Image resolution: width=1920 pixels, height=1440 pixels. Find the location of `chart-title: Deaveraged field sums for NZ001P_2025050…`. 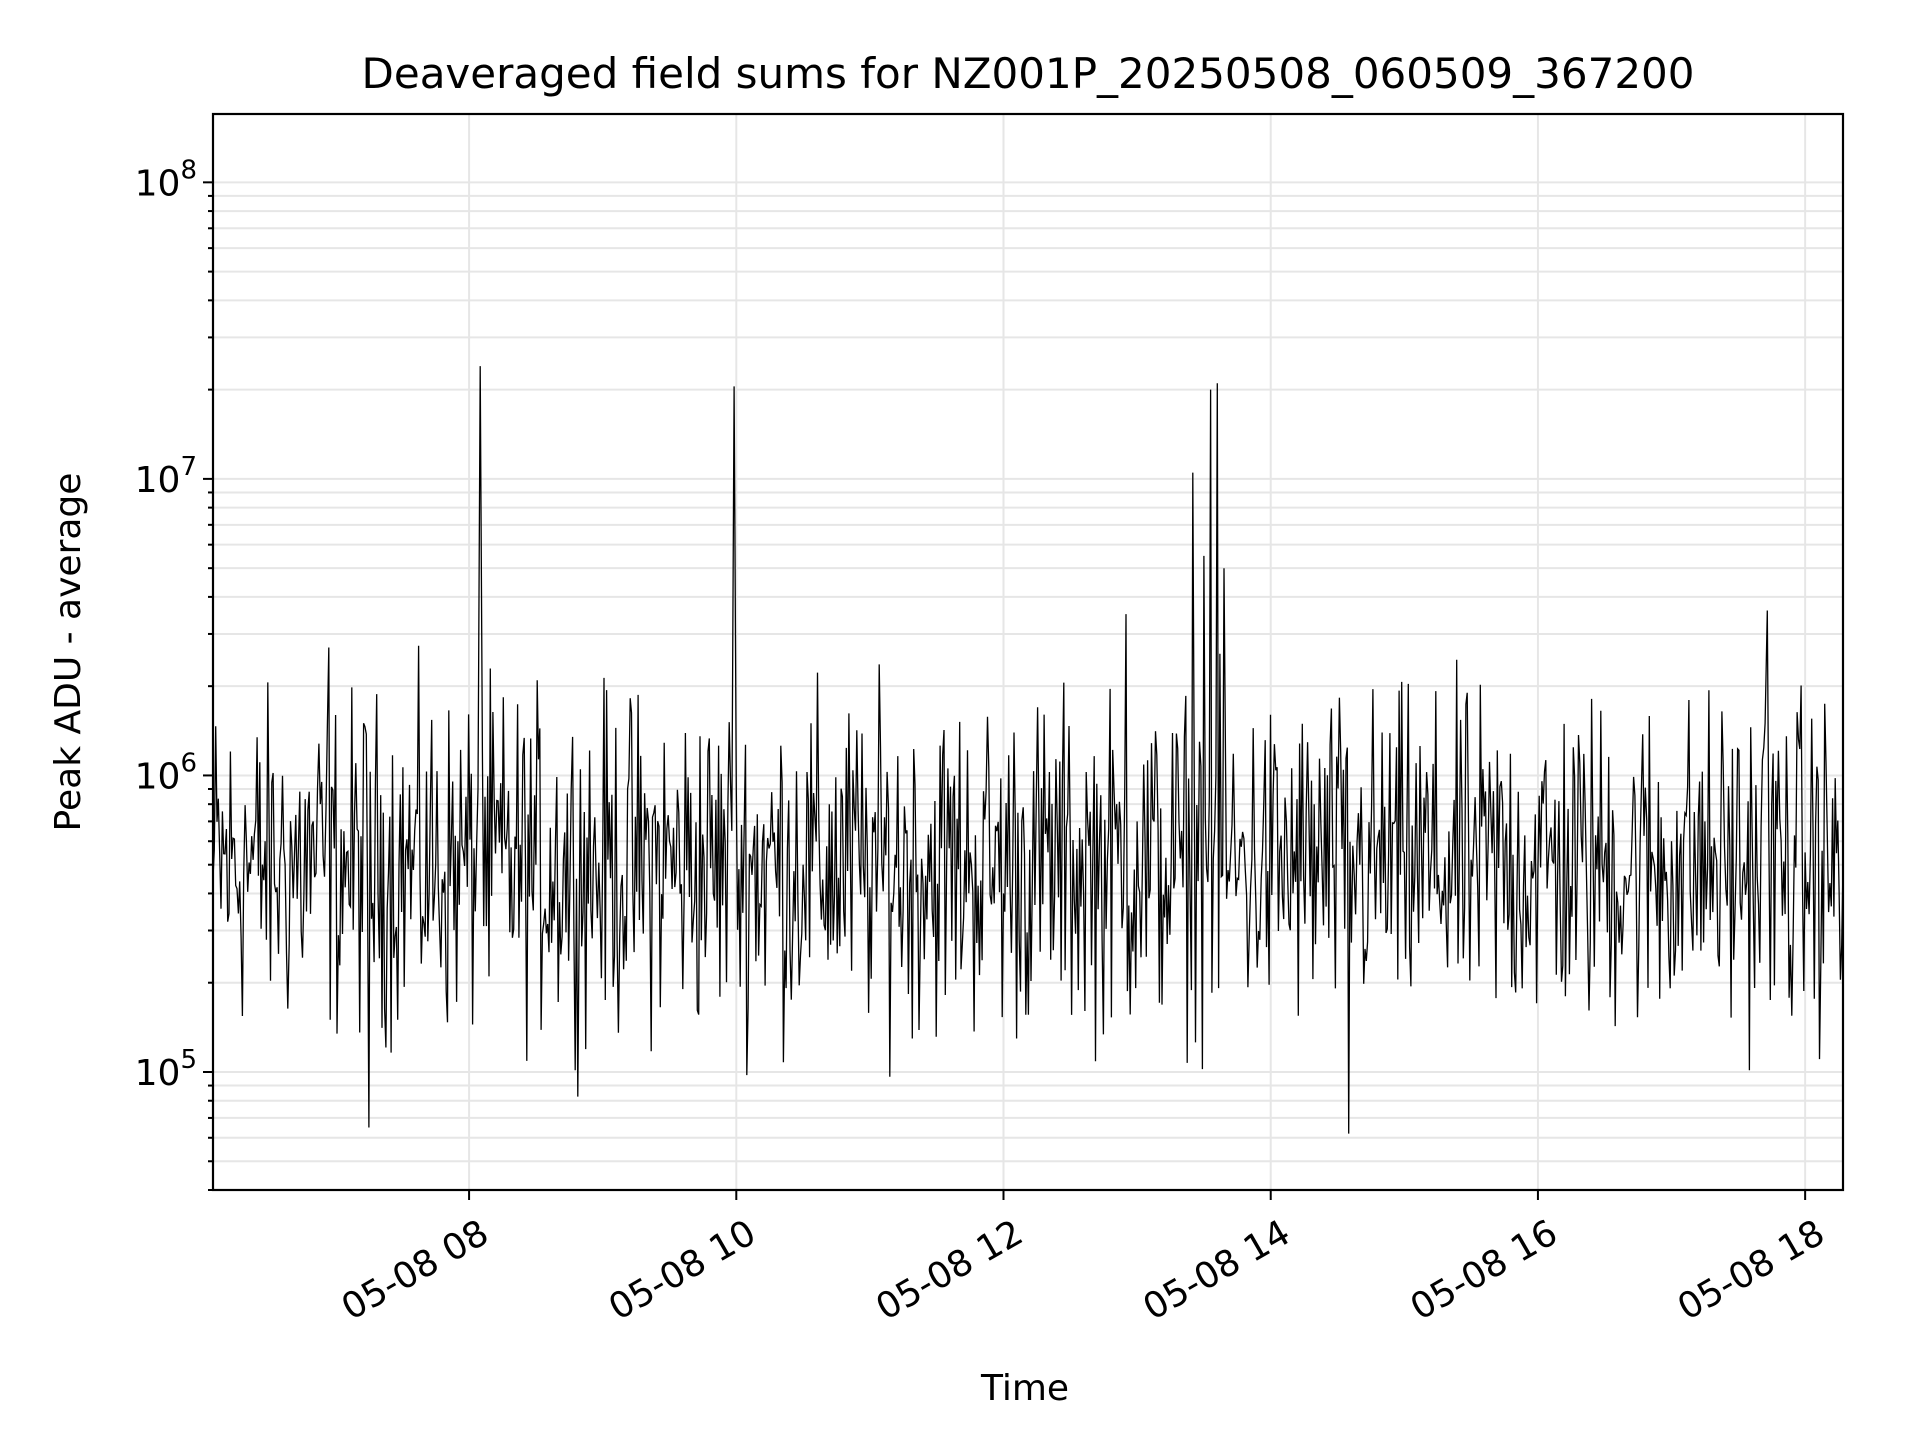

chart-title: Deaveraged field sums for NZ001P_2025050… is located at coordinates (1028, 73).